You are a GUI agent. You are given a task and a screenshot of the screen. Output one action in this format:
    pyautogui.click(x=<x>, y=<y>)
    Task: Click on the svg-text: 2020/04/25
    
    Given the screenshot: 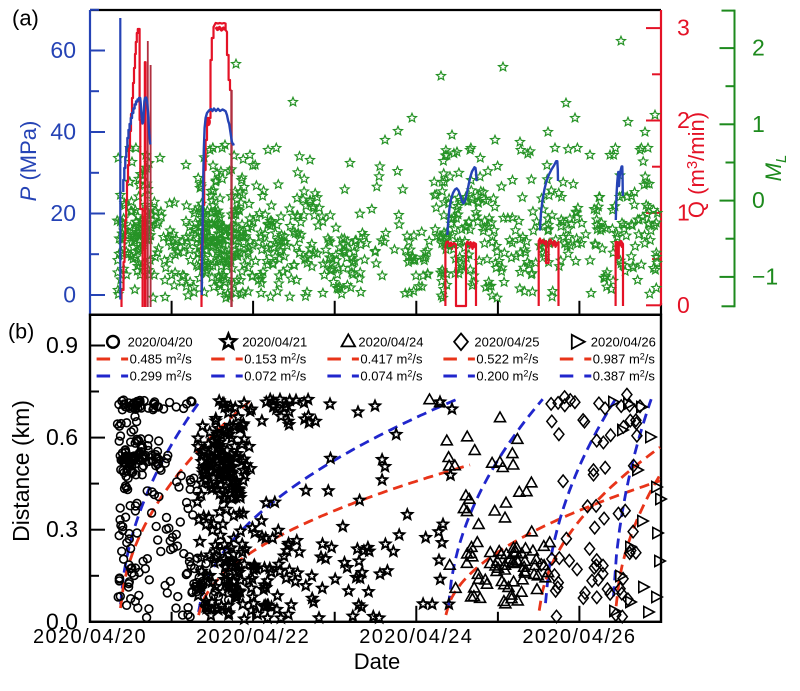 What is the action you would take?
    pyautogui.click(x=506, y=342)
    